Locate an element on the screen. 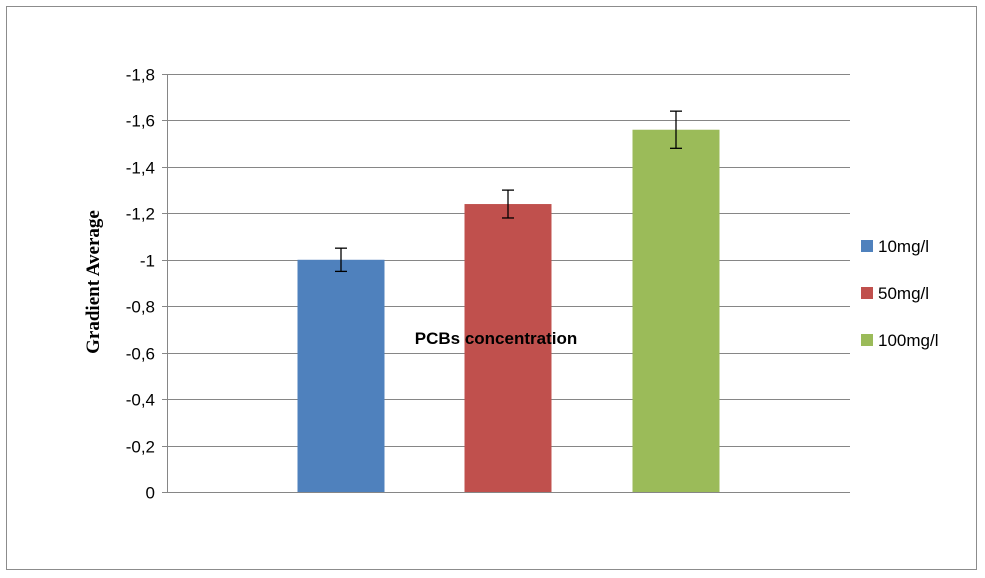 The height and width of the screenshot is (578, 985). y-tick-label: -1,8 is located at coordinates (140, 75).